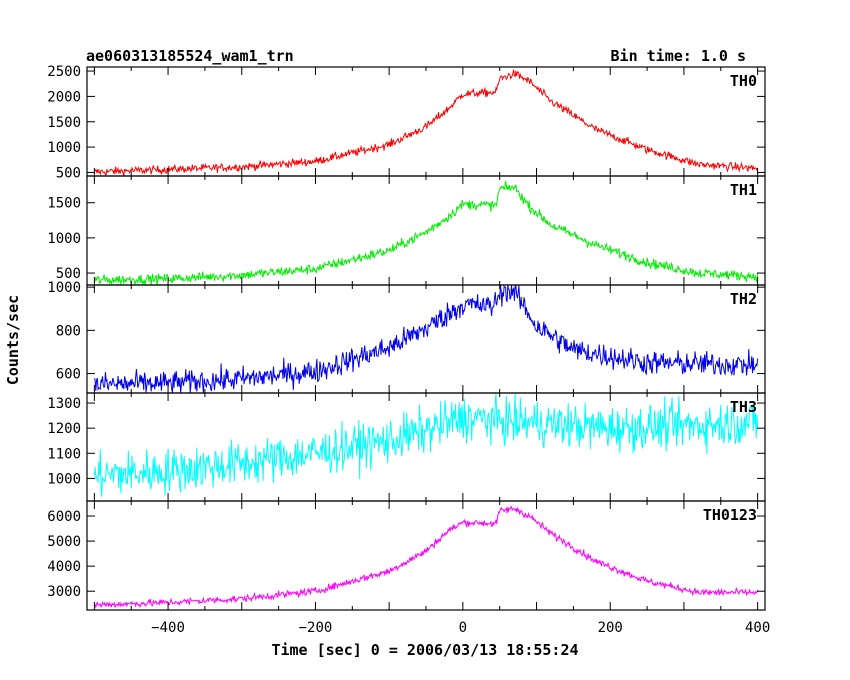 The height and width of the screenshot is (680, 850). I want to click on y-tick-label: 1300, so click(64, 404).